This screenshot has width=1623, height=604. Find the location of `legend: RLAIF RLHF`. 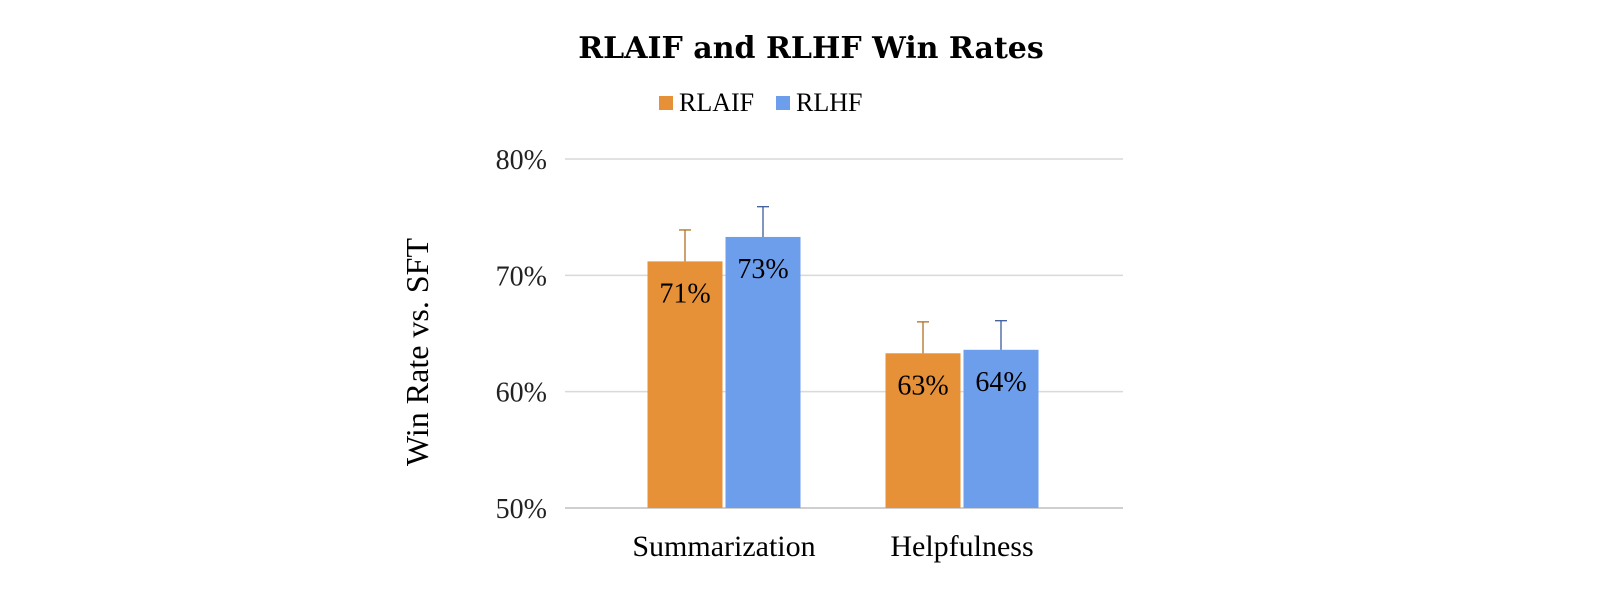

legend: RLAIF RLHF is located at coordinates (760, 102).